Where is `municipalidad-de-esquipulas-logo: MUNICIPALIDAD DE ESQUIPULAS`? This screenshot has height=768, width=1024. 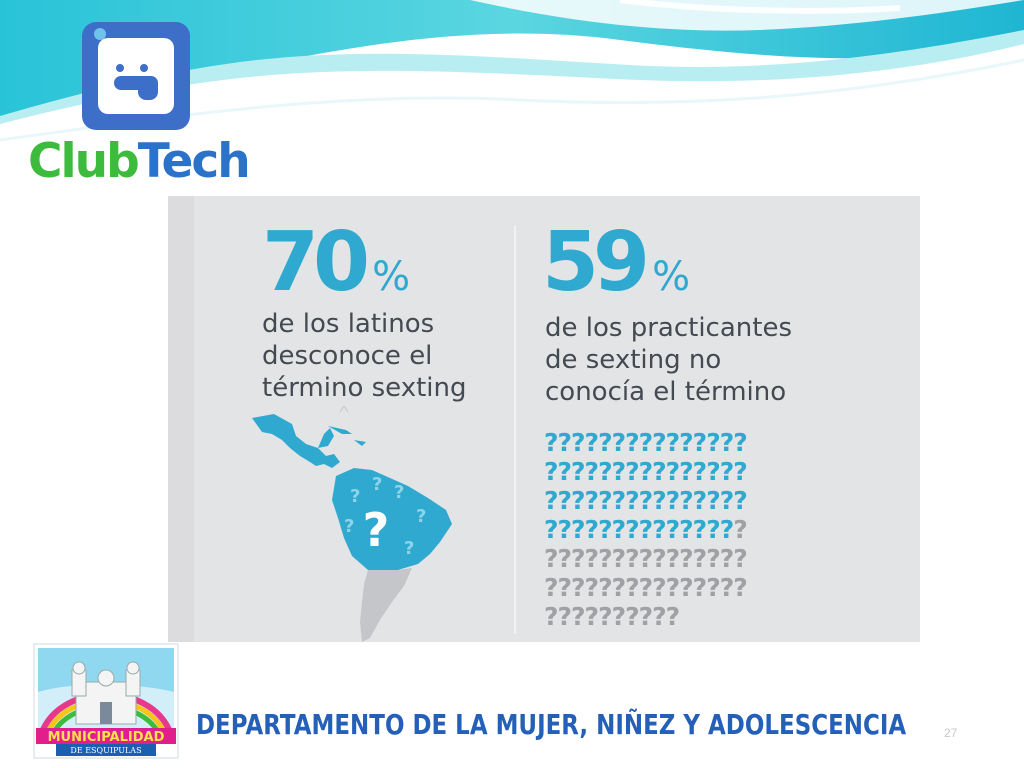 municipalidad-de-esquipulas-logo: MUNICIPALIDAD DE ESQUIPULAS is located at coordinates (106, 701).